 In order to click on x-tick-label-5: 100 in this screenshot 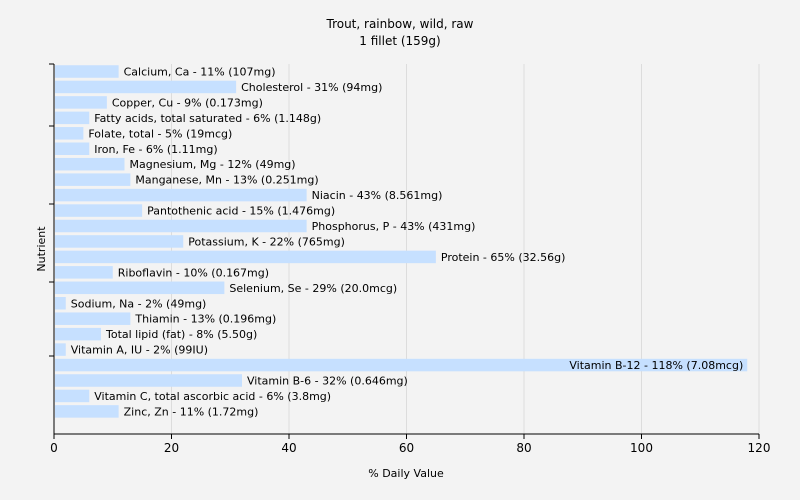, I will do `click(641, 448)`.